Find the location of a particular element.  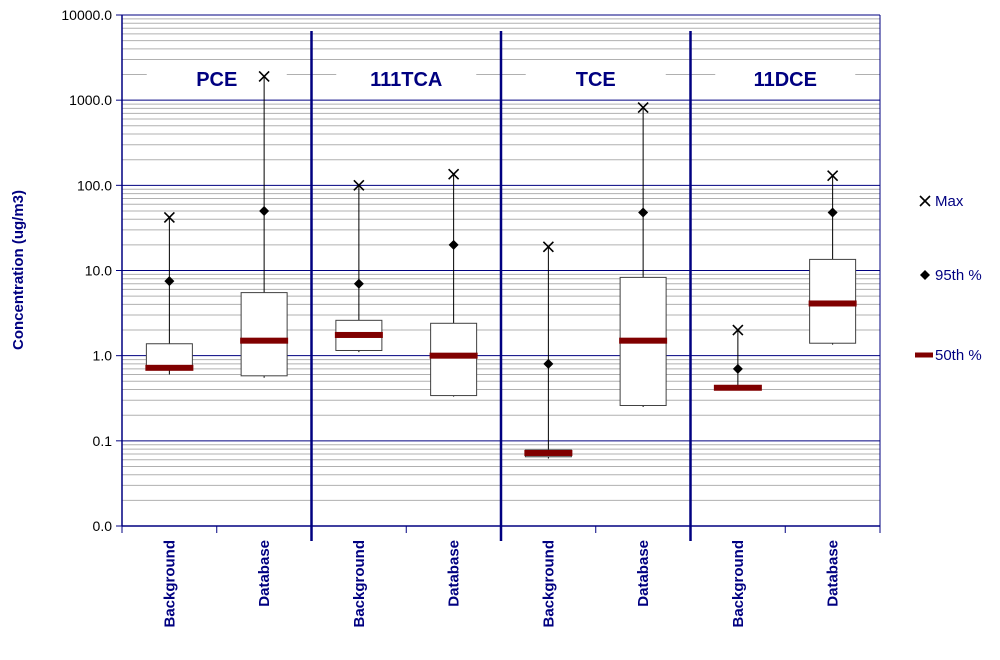

legend: Max 95th % 50th % is located at coordinates (948, 278).